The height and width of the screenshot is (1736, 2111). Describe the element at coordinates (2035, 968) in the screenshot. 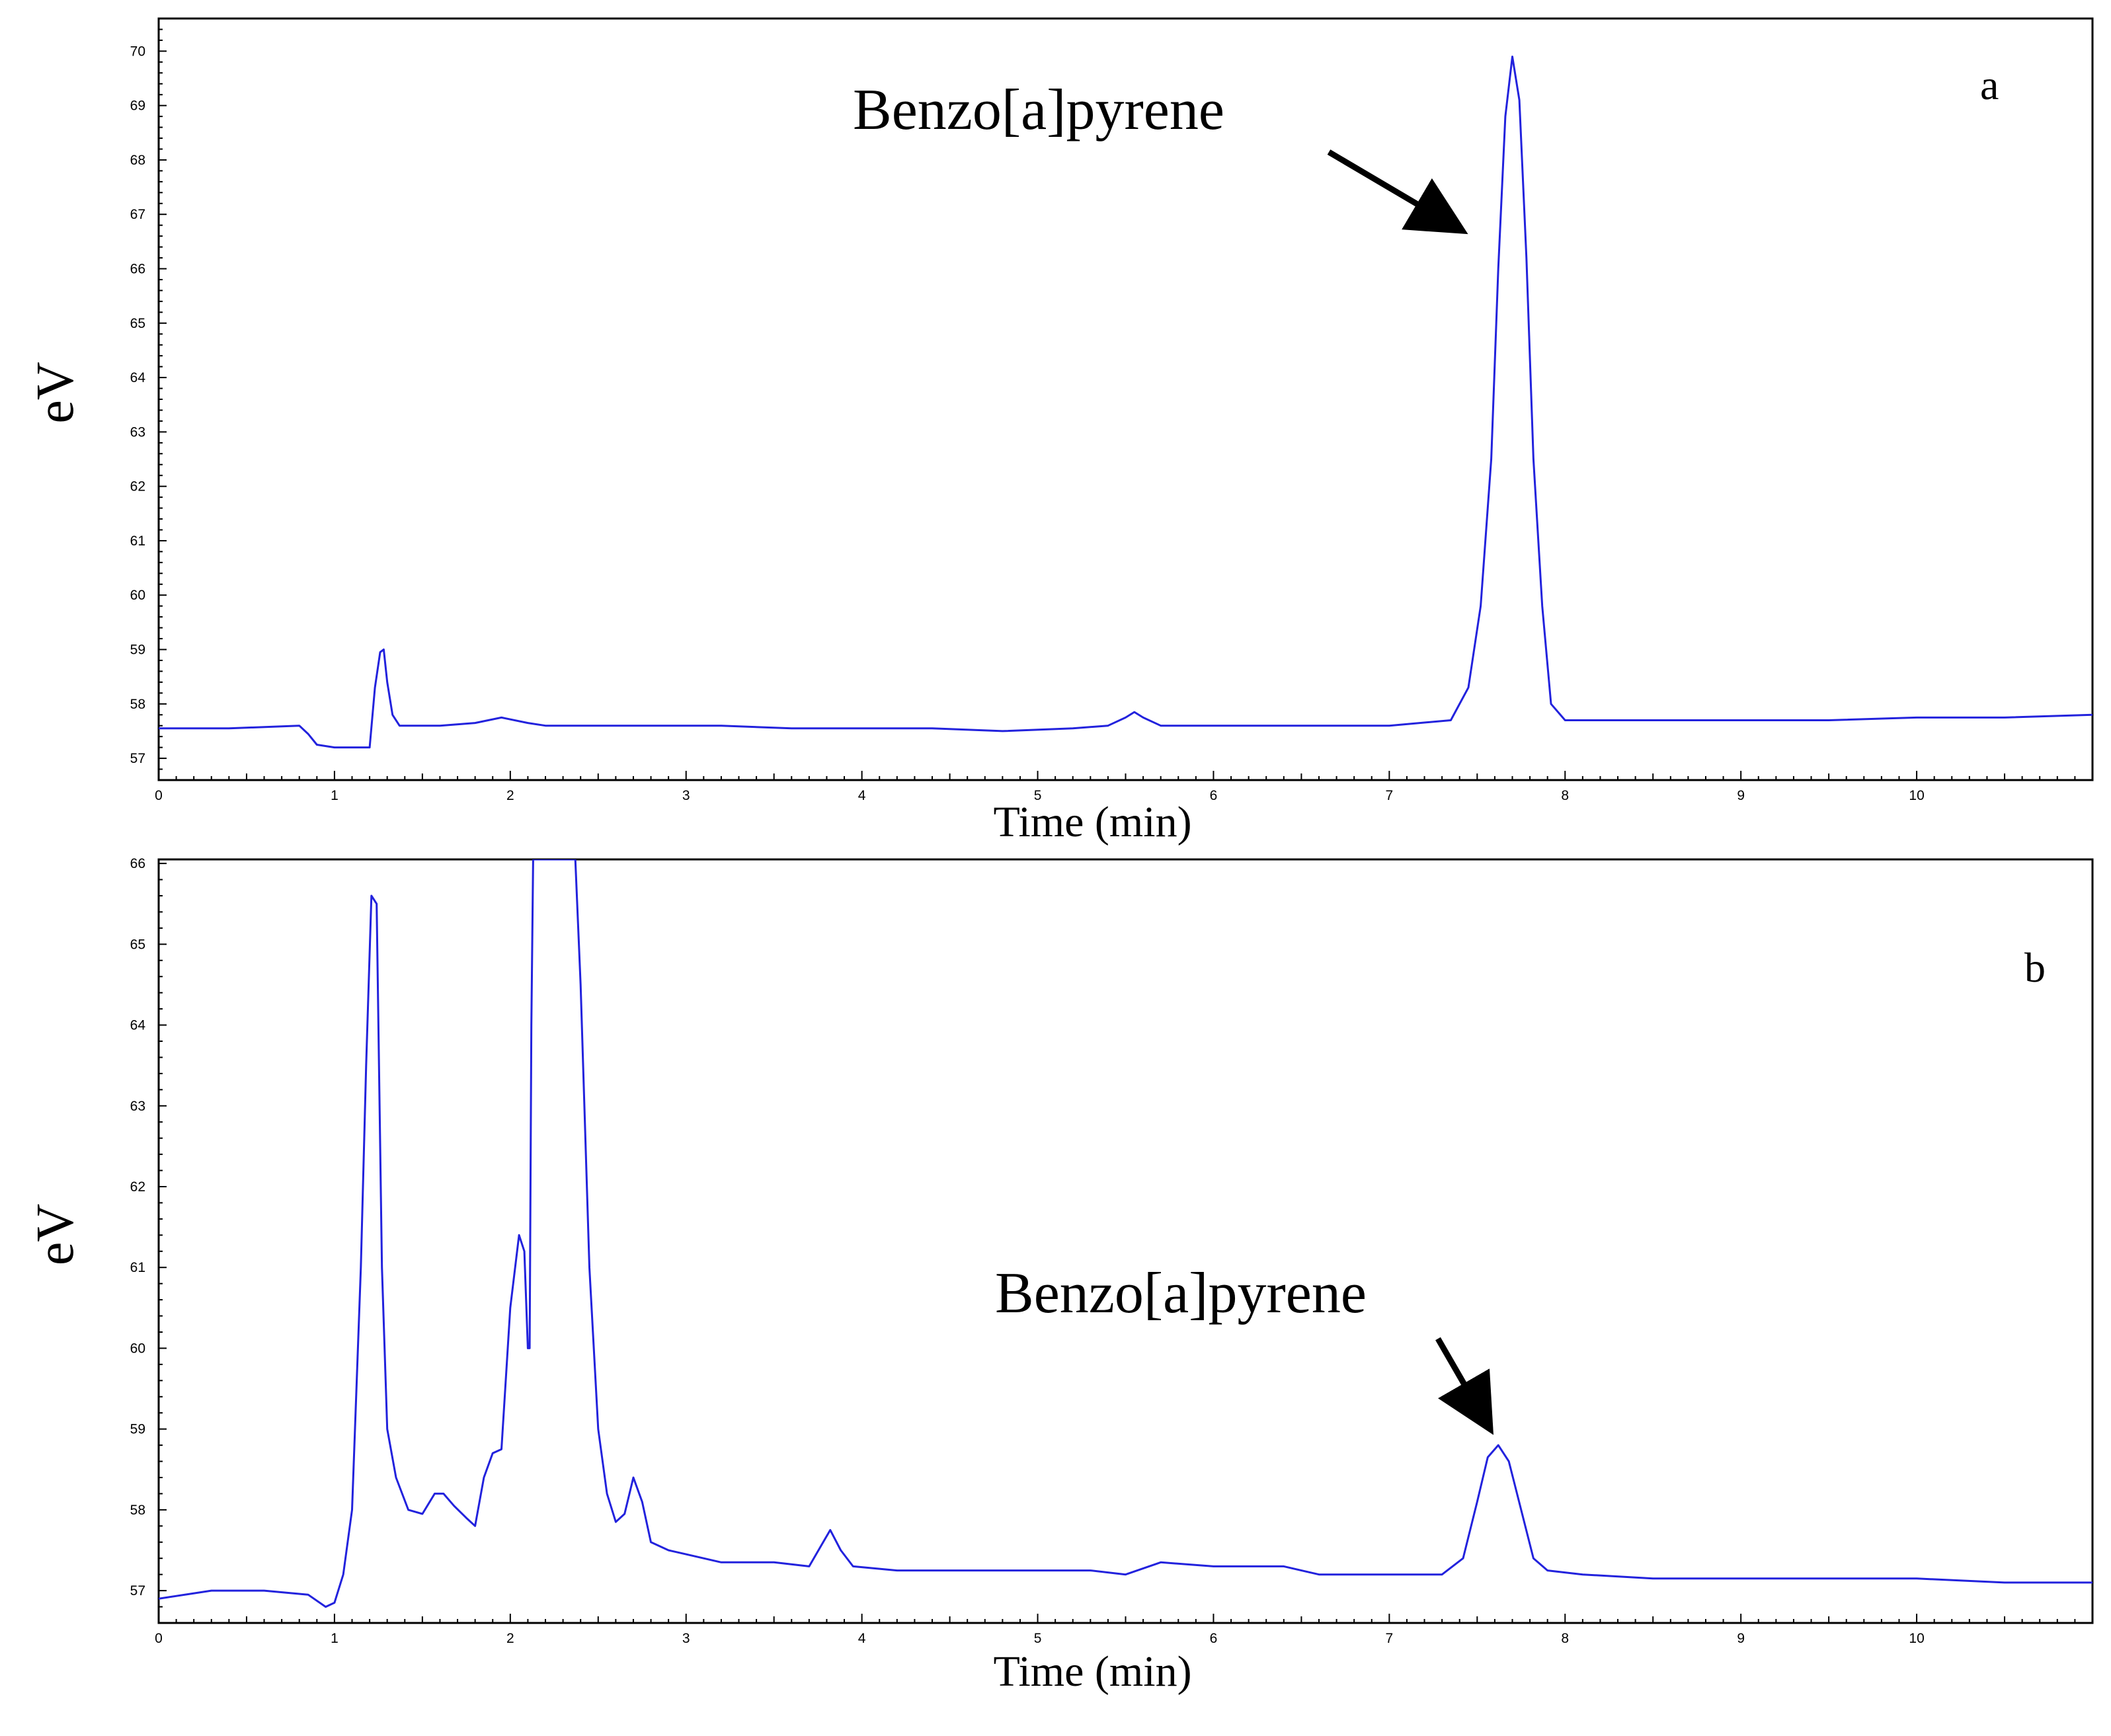

I see `panel-label: b` at that location.